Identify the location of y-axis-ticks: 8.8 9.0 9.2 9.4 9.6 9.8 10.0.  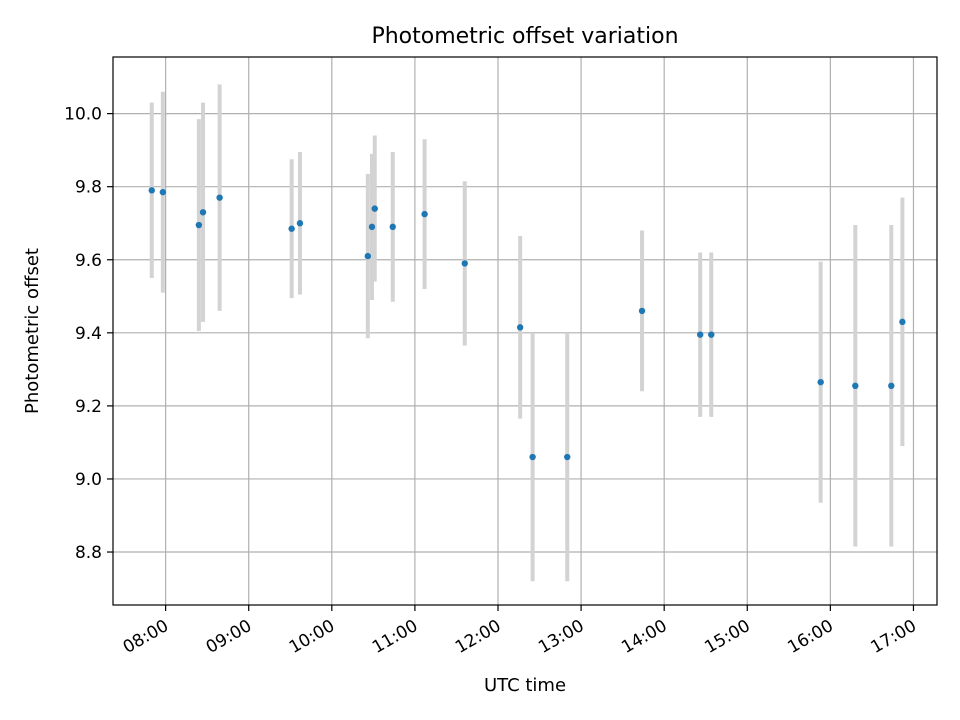
(88, 334).